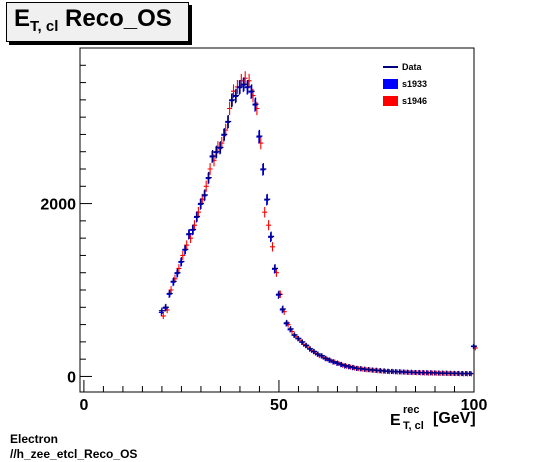  Describe the element at coordinates (74, 454) in the screenshot. I see `footer-path: //h_zee_etcl_Reco_OS` at that location.